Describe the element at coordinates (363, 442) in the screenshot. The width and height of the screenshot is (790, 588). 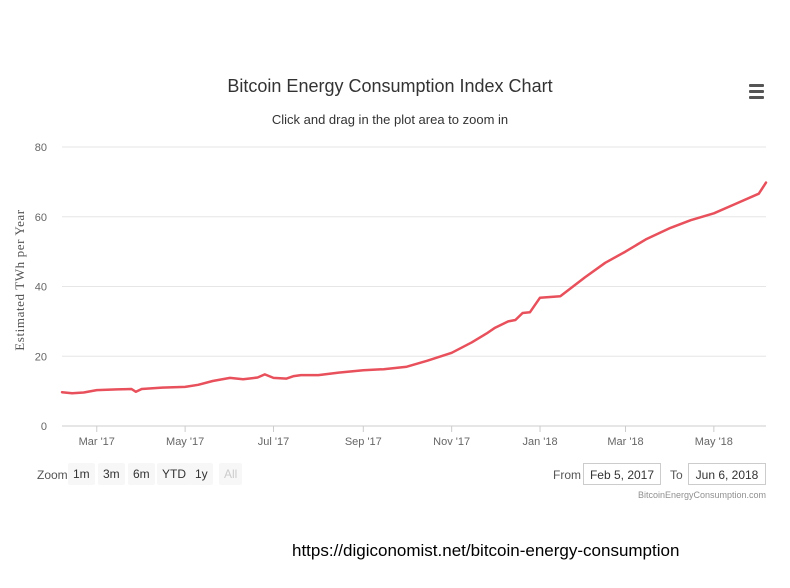
I see `x-tick-label: Sep '17` at that location.